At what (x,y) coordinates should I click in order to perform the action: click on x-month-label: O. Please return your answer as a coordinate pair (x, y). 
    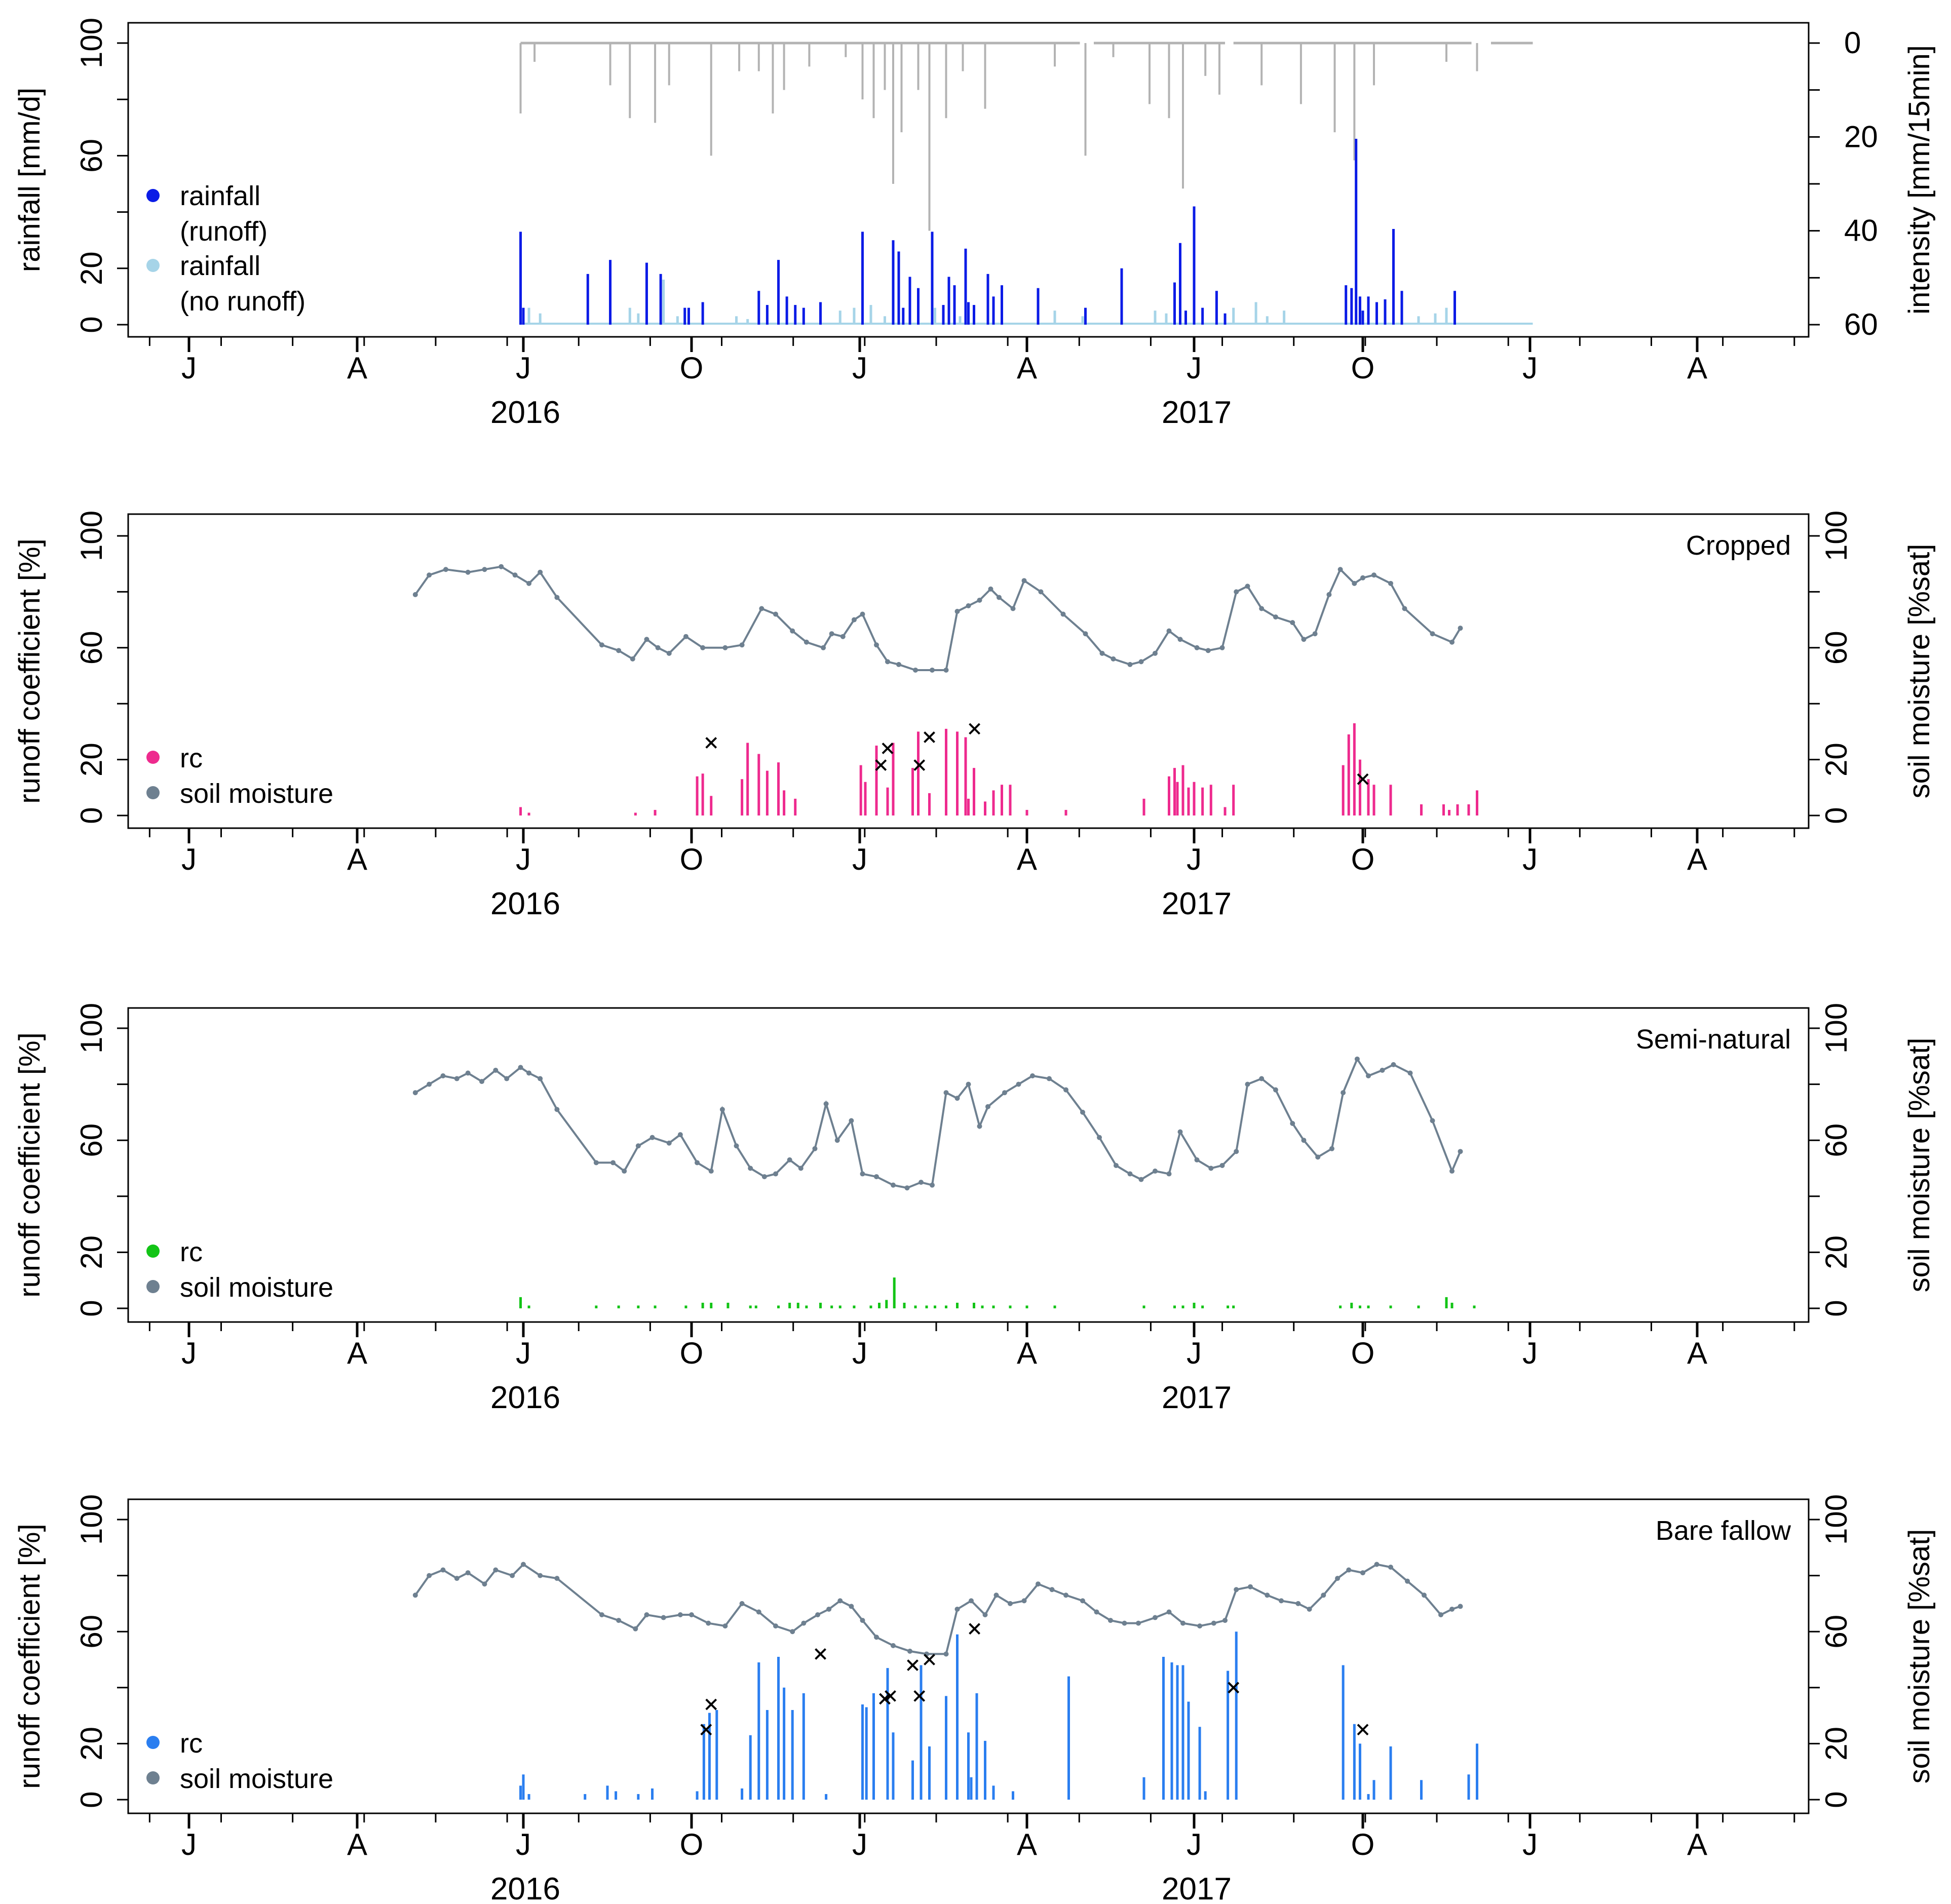
    Looking at the image, I should click on (1363, 1844).